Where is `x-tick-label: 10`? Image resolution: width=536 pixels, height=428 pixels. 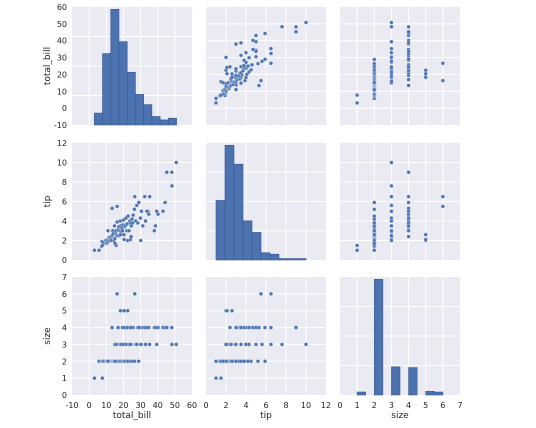 x-tick-label: 10 is located at coordinates (306, 405).